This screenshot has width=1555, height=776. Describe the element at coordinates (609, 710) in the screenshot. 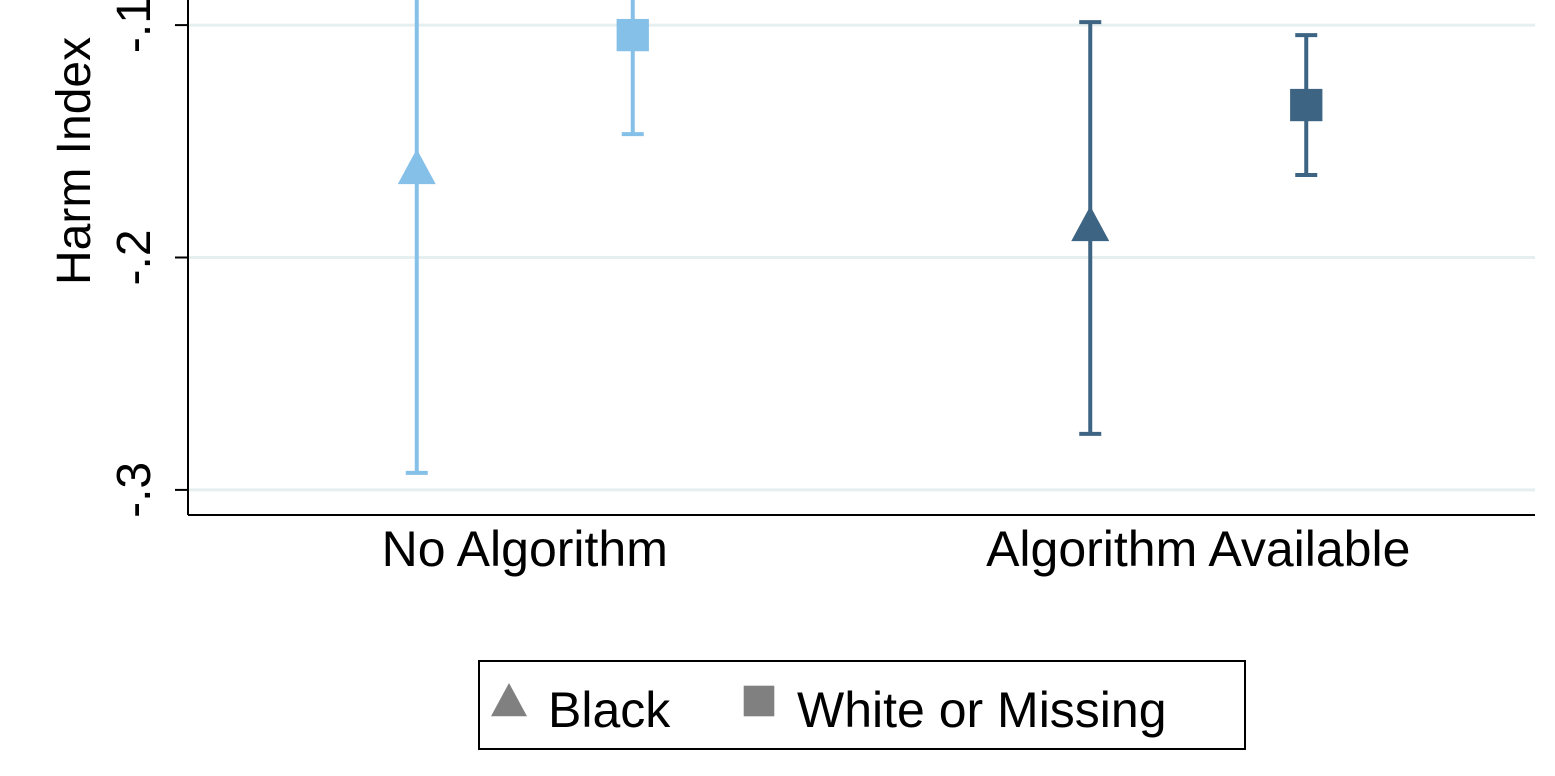

I see `legend-label: Black` at that location.